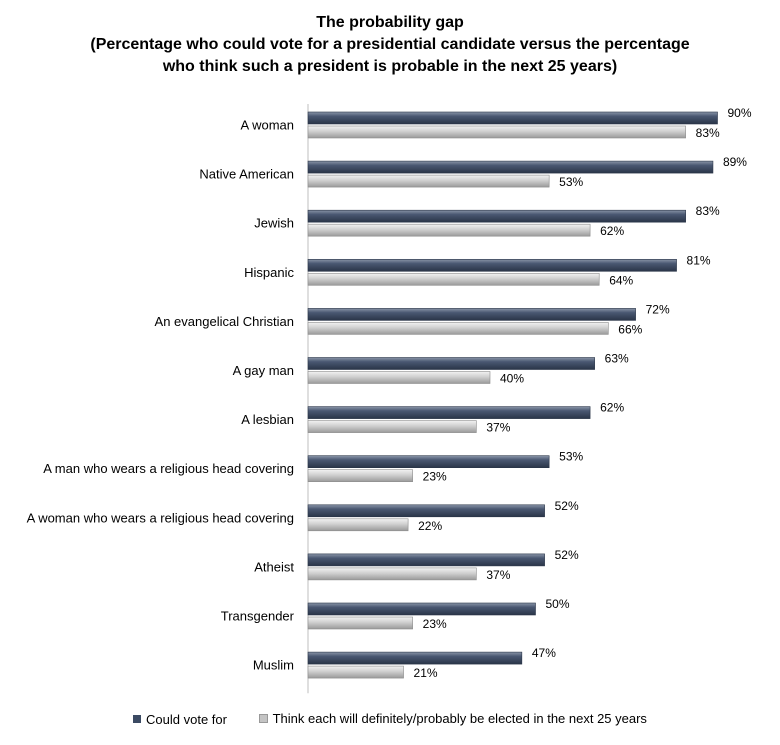 The width and height of the screenshot is (780, 745). Describe the element at coordinates (273, 665) in the screenshot. I see `category-label-muslim: Muslim` at that location.